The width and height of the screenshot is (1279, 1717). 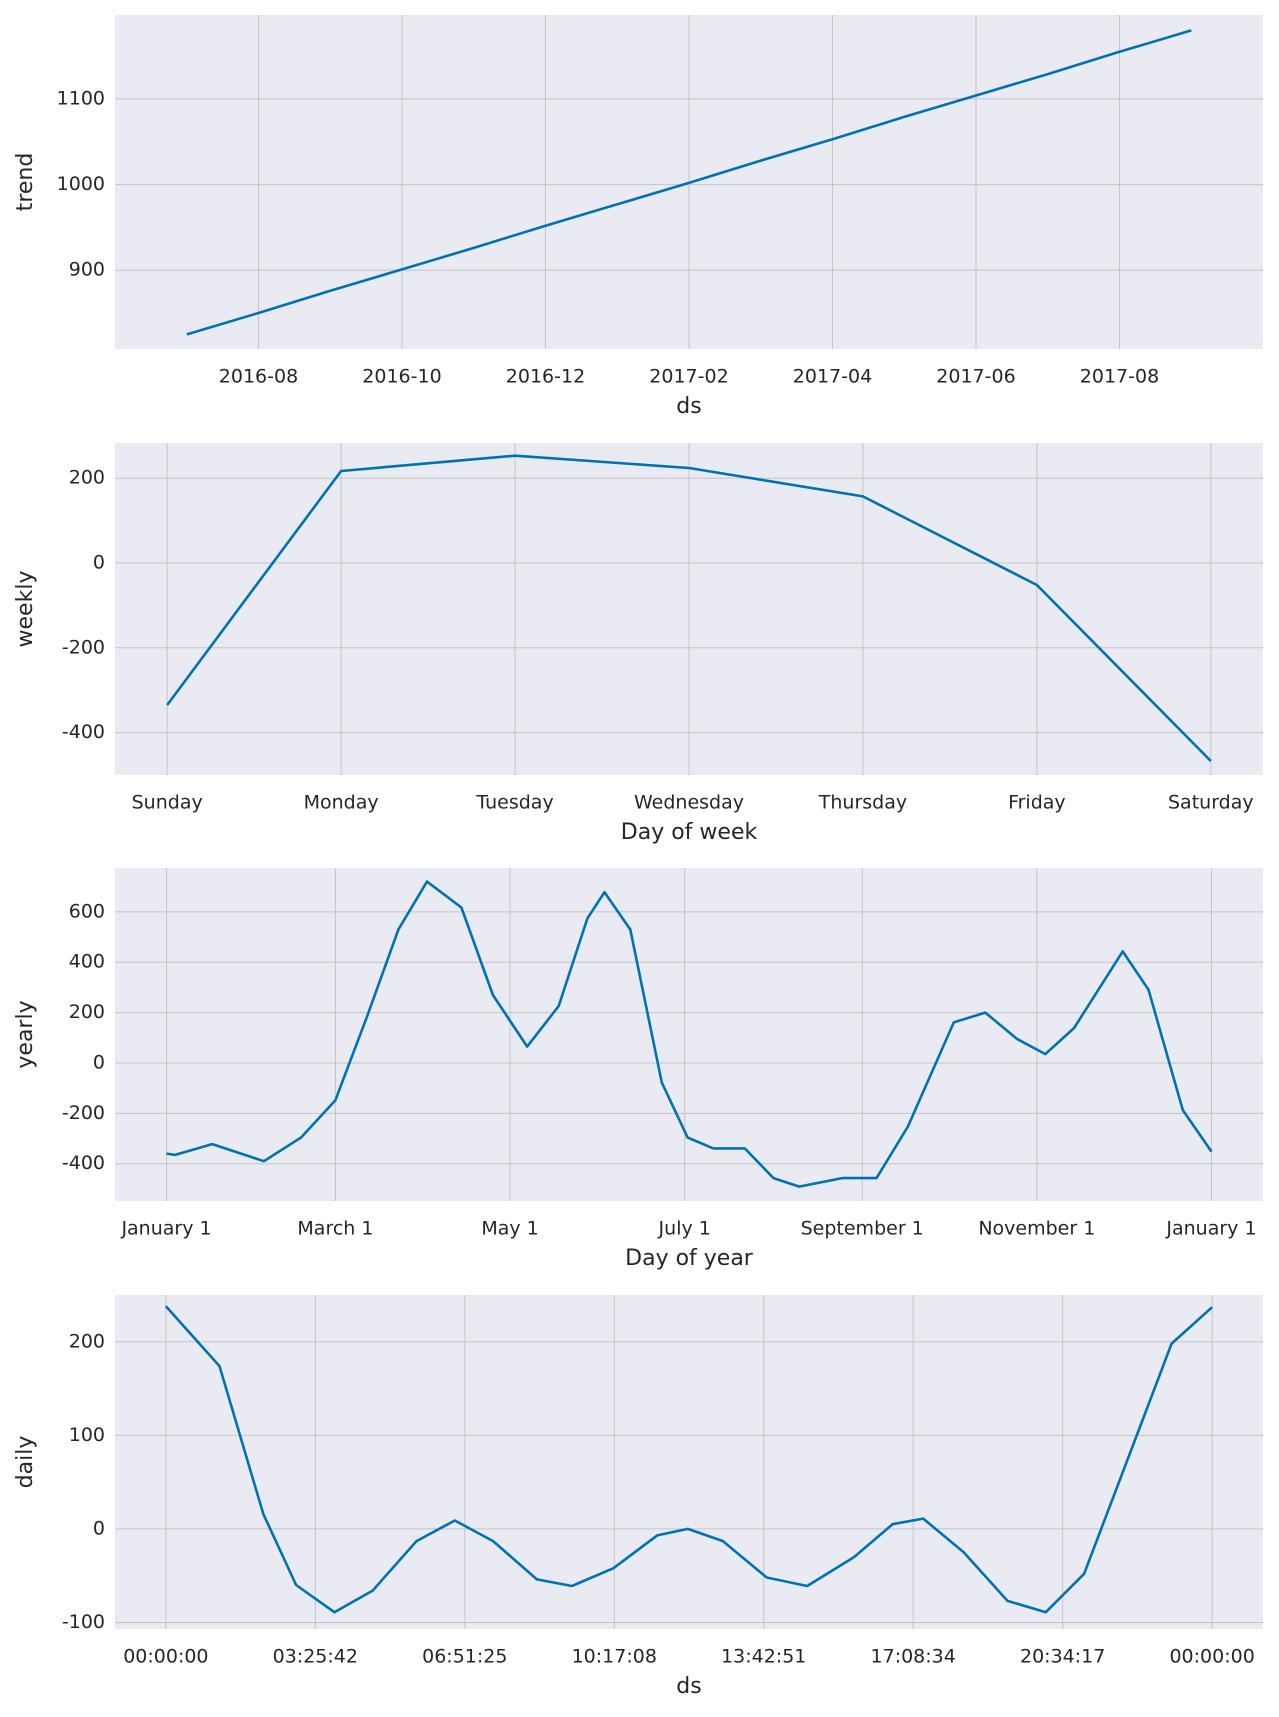 What do you see at coordinates (87, 911) in the screenshot?
I see `y-tick-label: 600` at bounding box center [87, 911].